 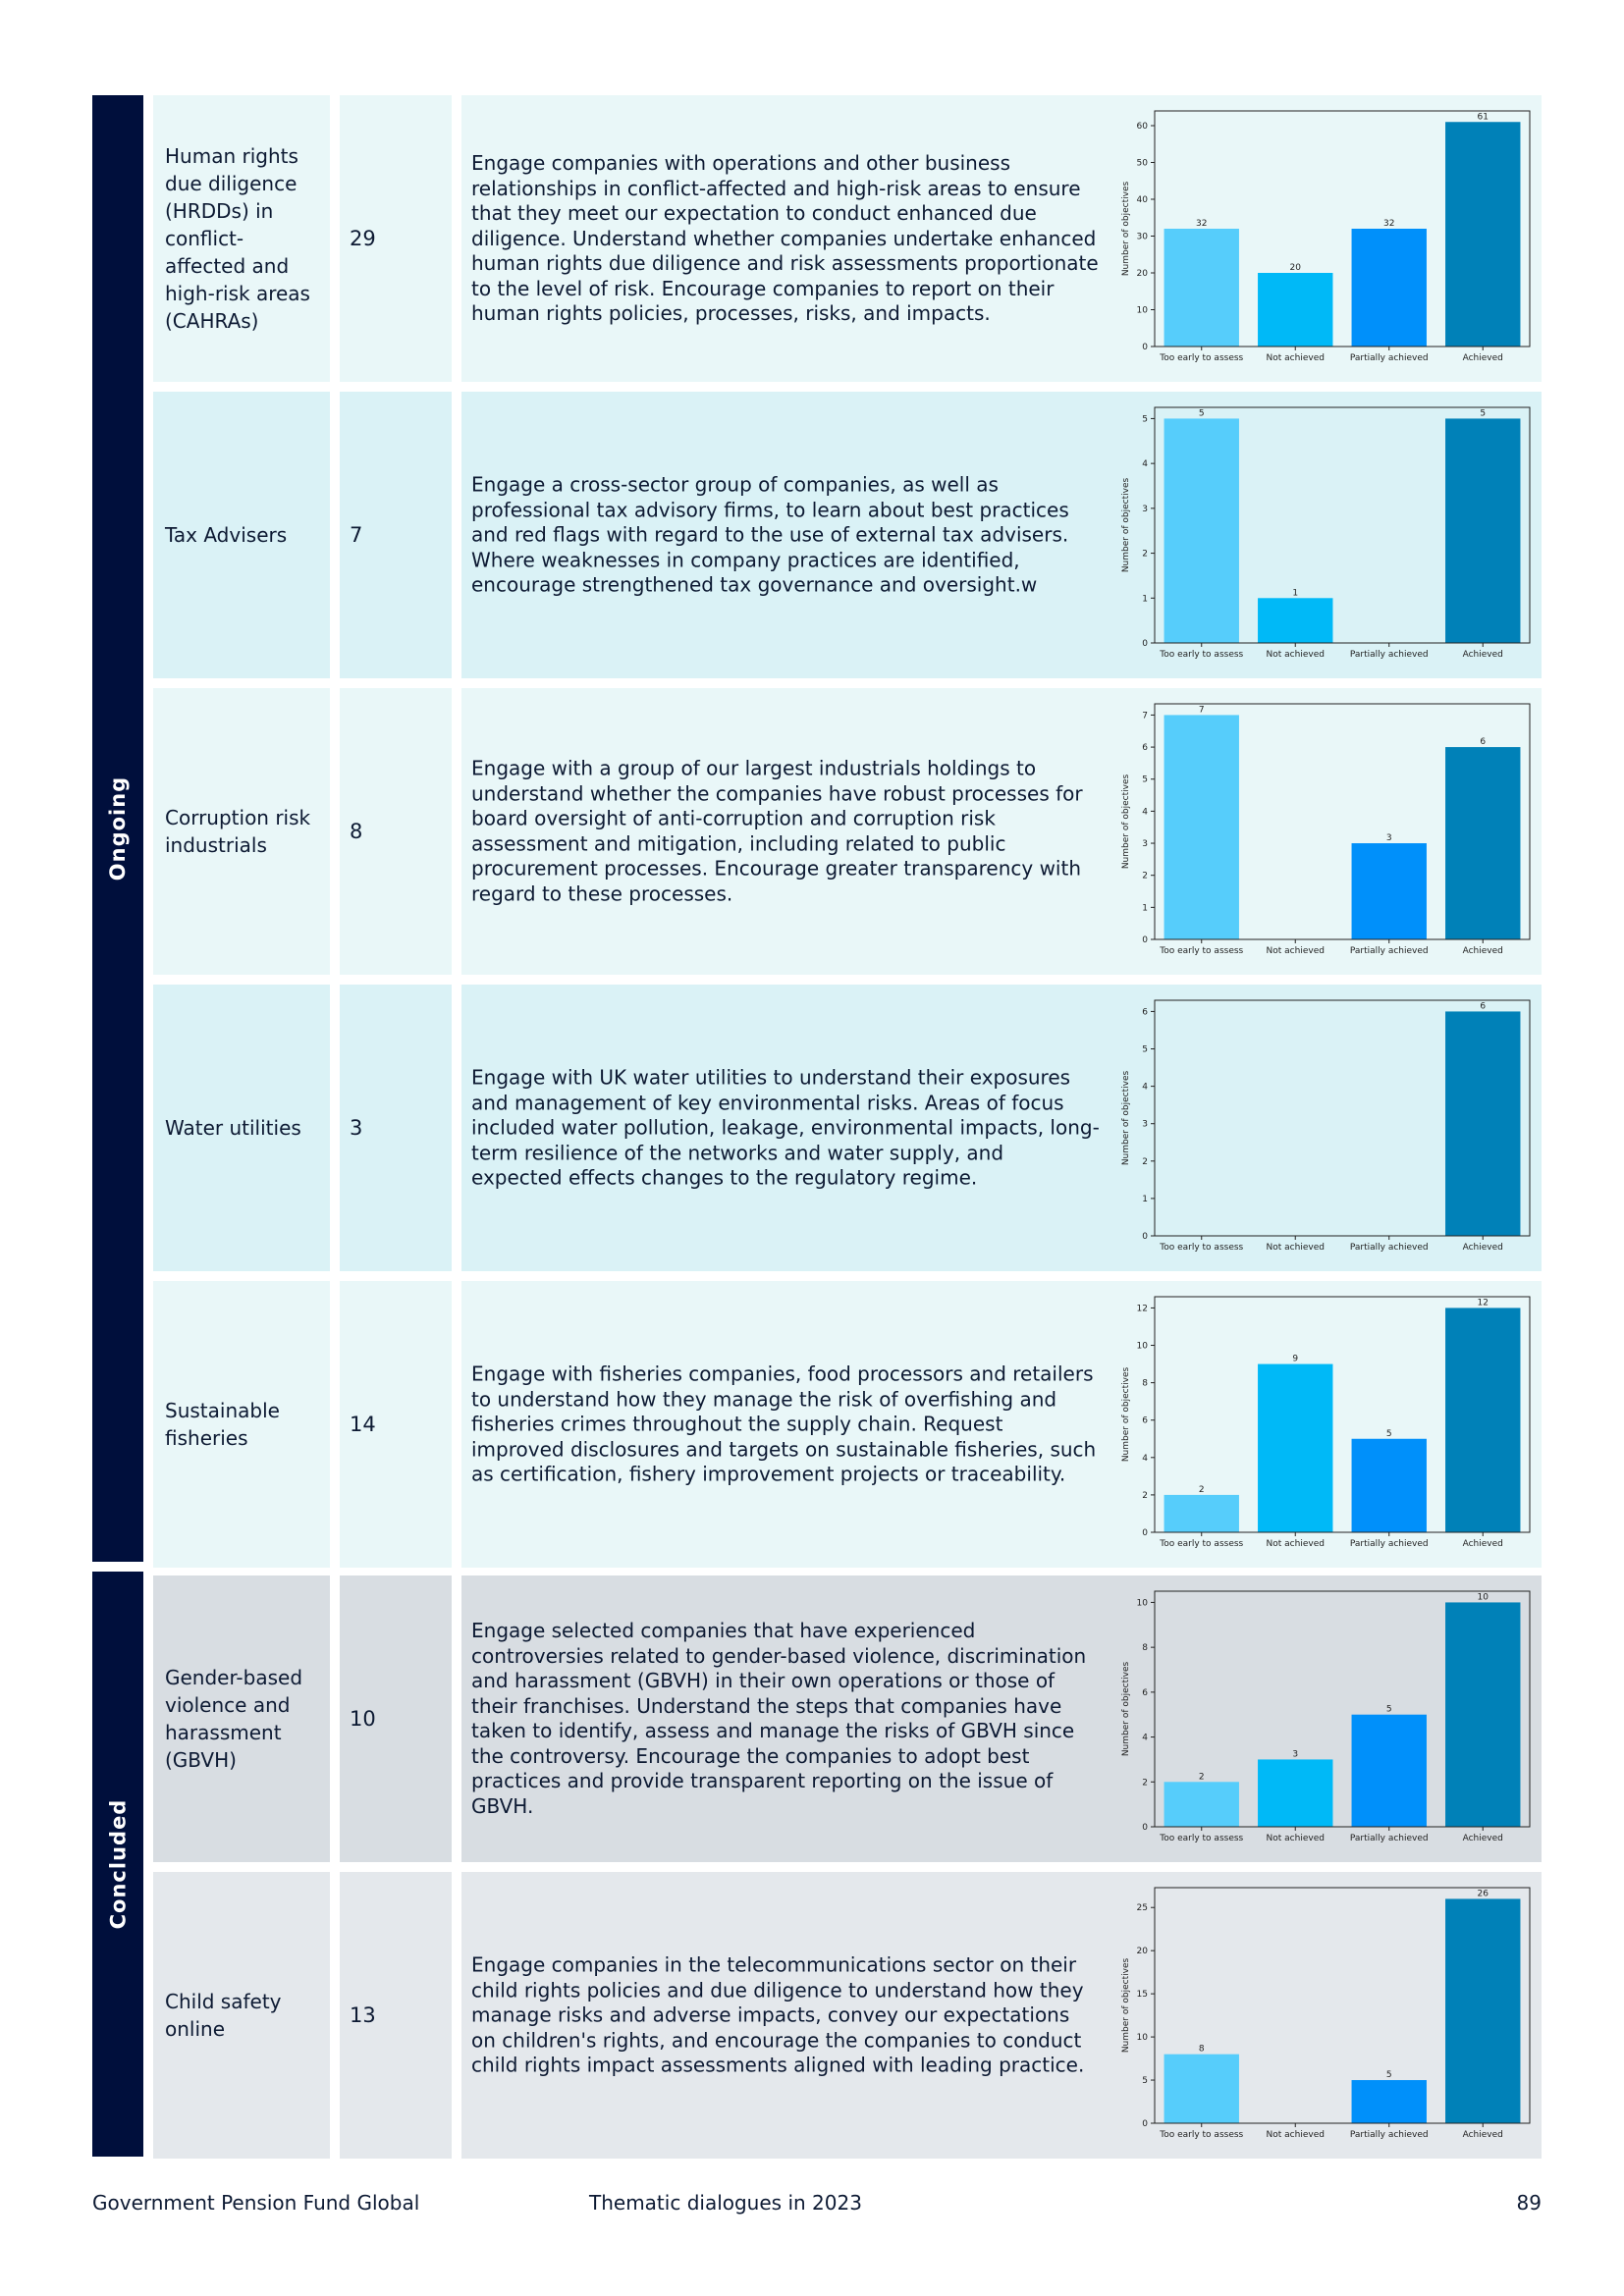 What do you see at coordinates (1202, 2050) in the screenshot?
I see `bar-value-label: 8` at bounding box center [1202, 2050].